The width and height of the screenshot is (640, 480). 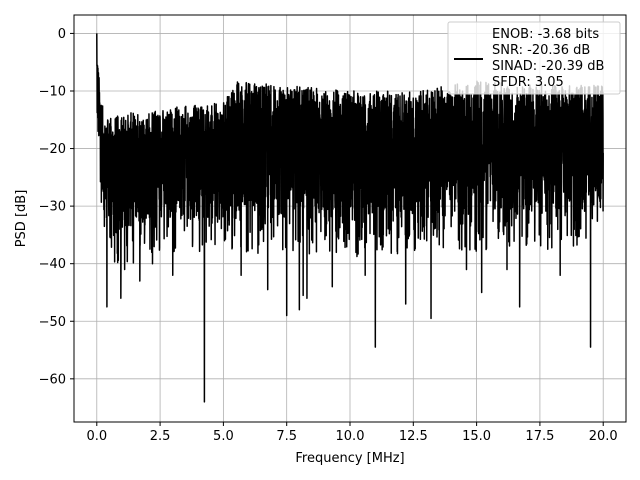 I want to click on x-tick-label: 2.5, so click(x=160, y=436).